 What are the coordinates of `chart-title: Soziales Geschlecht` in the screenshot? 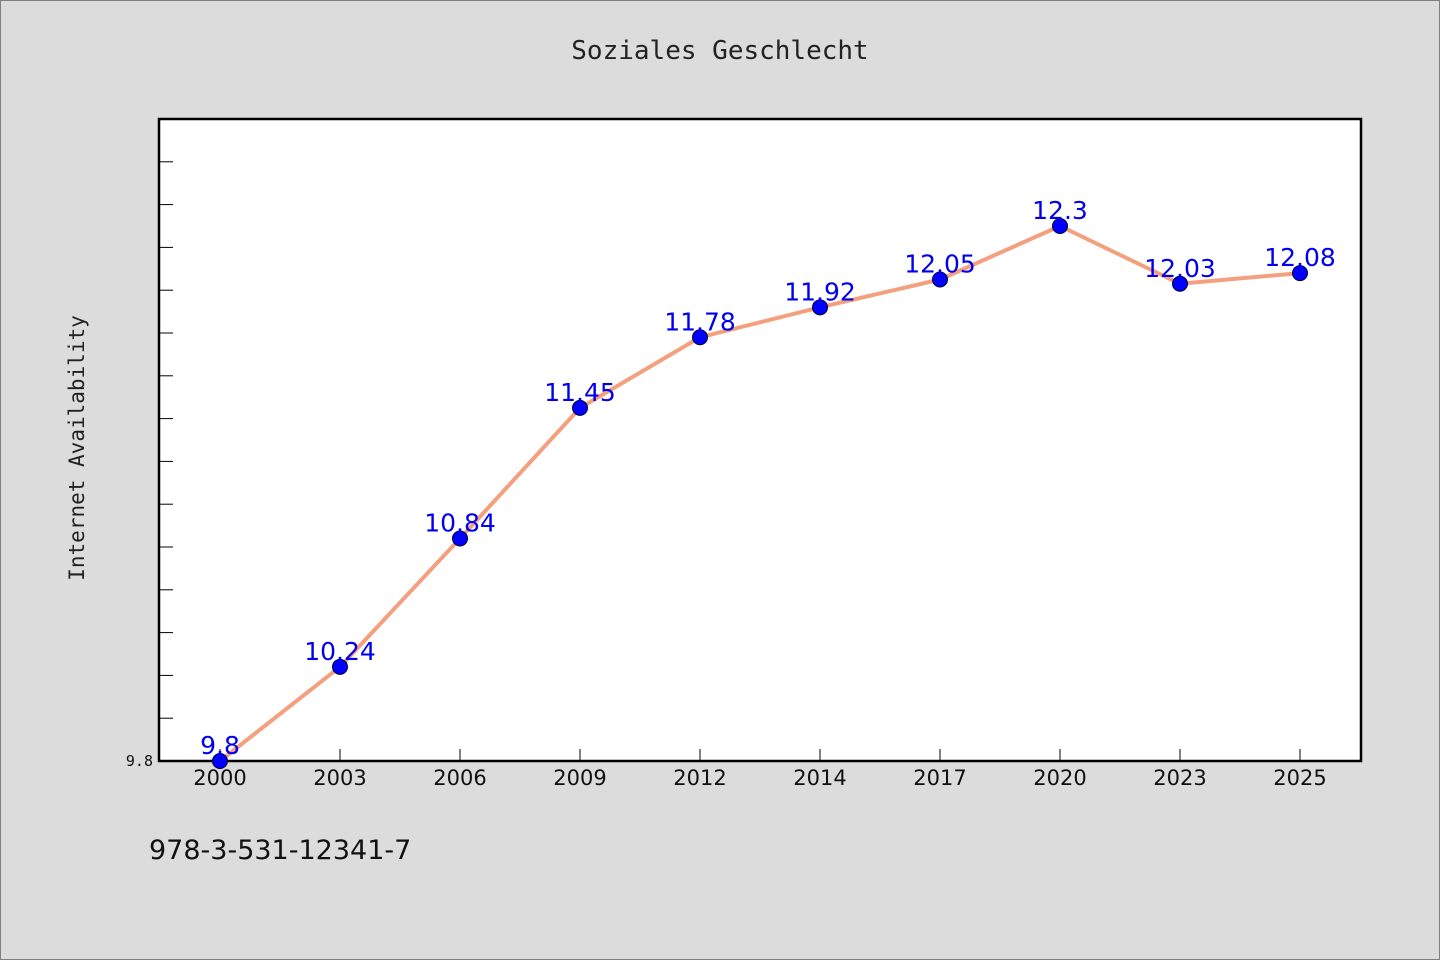 It's located at (720, 51).